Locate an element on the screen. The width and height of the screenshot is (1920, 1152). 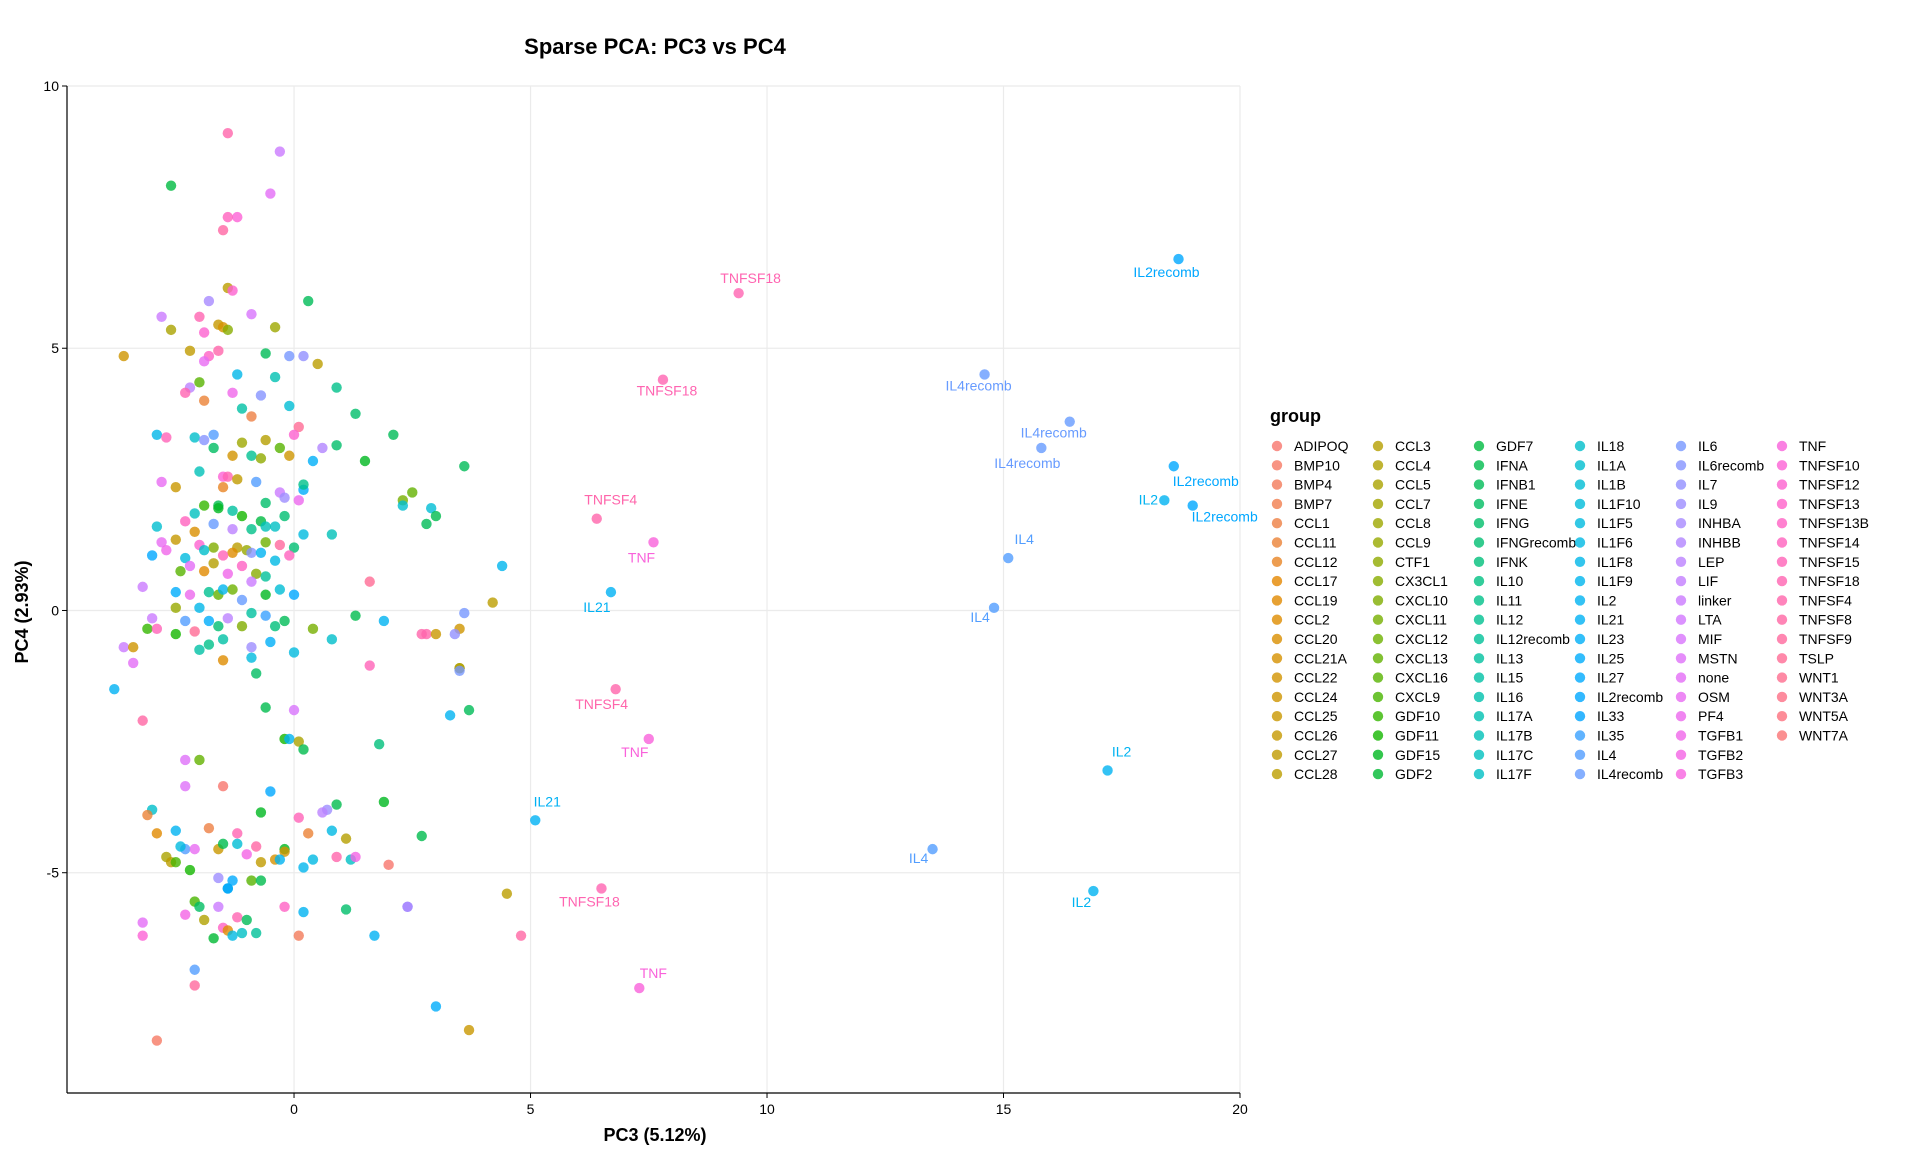
chart-title: Sparse PCA: PC3 vs PC4 is located at coordinates (655, 46).